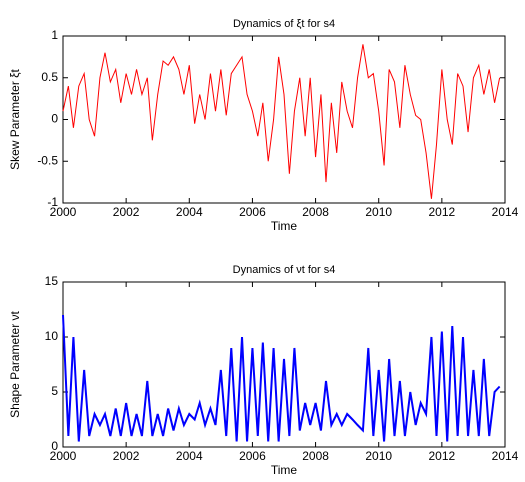 The width and height of the screenshot is (525, 482). What do you see at coordinates (15, 118) in the screenshot?
I see `y-axis-label: Skew Parameter ξt` at bounding box center [15, 118].